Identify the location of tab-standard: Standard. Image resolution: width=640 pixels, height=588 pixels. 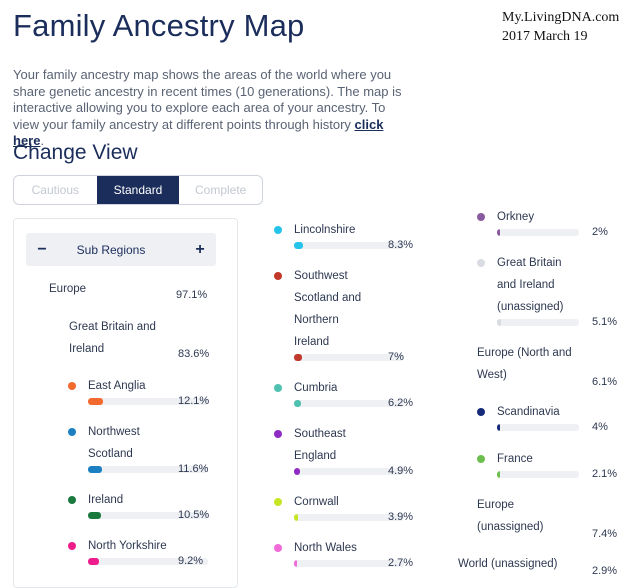
(138, 190).